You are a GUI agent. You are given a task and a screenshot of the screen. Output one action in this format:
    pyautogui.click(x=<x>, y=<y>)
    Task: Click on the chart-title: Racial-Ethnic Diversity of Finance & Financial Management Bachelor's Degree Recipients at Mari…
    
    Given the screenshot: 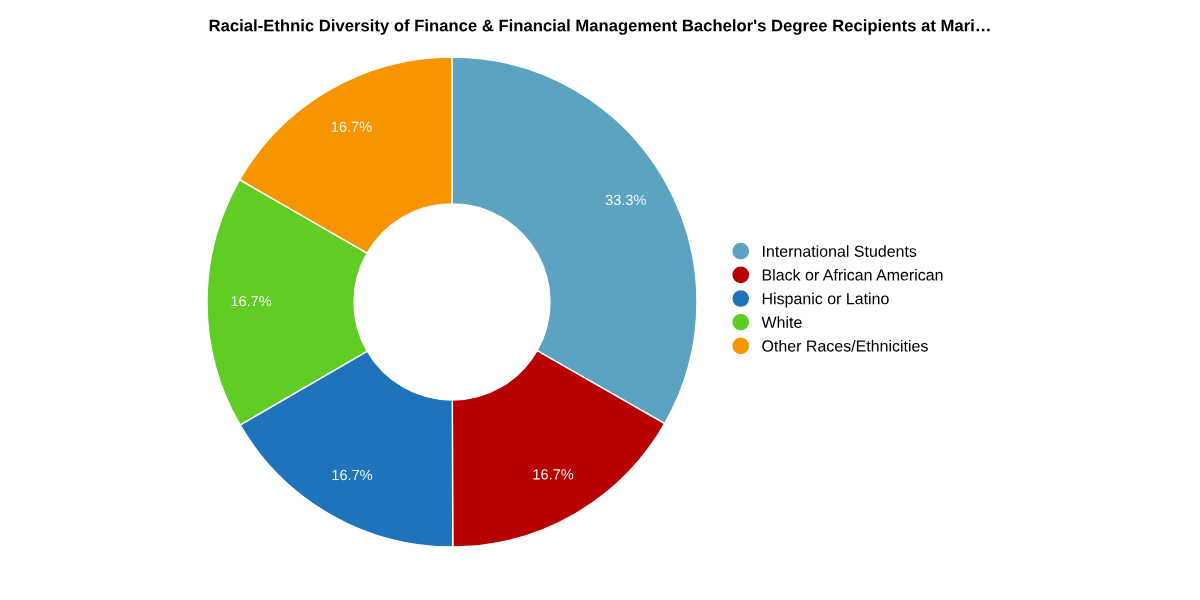 What is the action you would take?
    pyautogui.click(x=599, y=27)
    